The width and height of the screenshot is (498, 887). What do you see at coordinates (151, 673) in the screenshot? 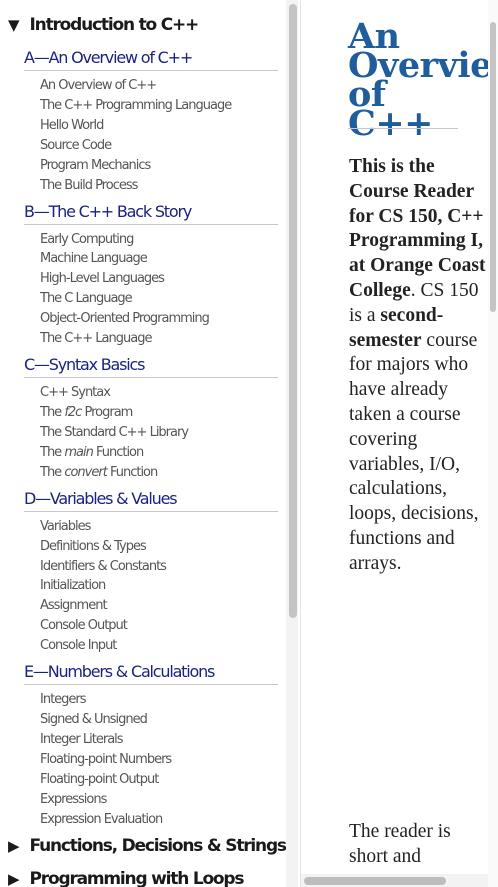
I see `chapter-e-heading: E—Numbers & Calculations` at bounding box center [151, 673].